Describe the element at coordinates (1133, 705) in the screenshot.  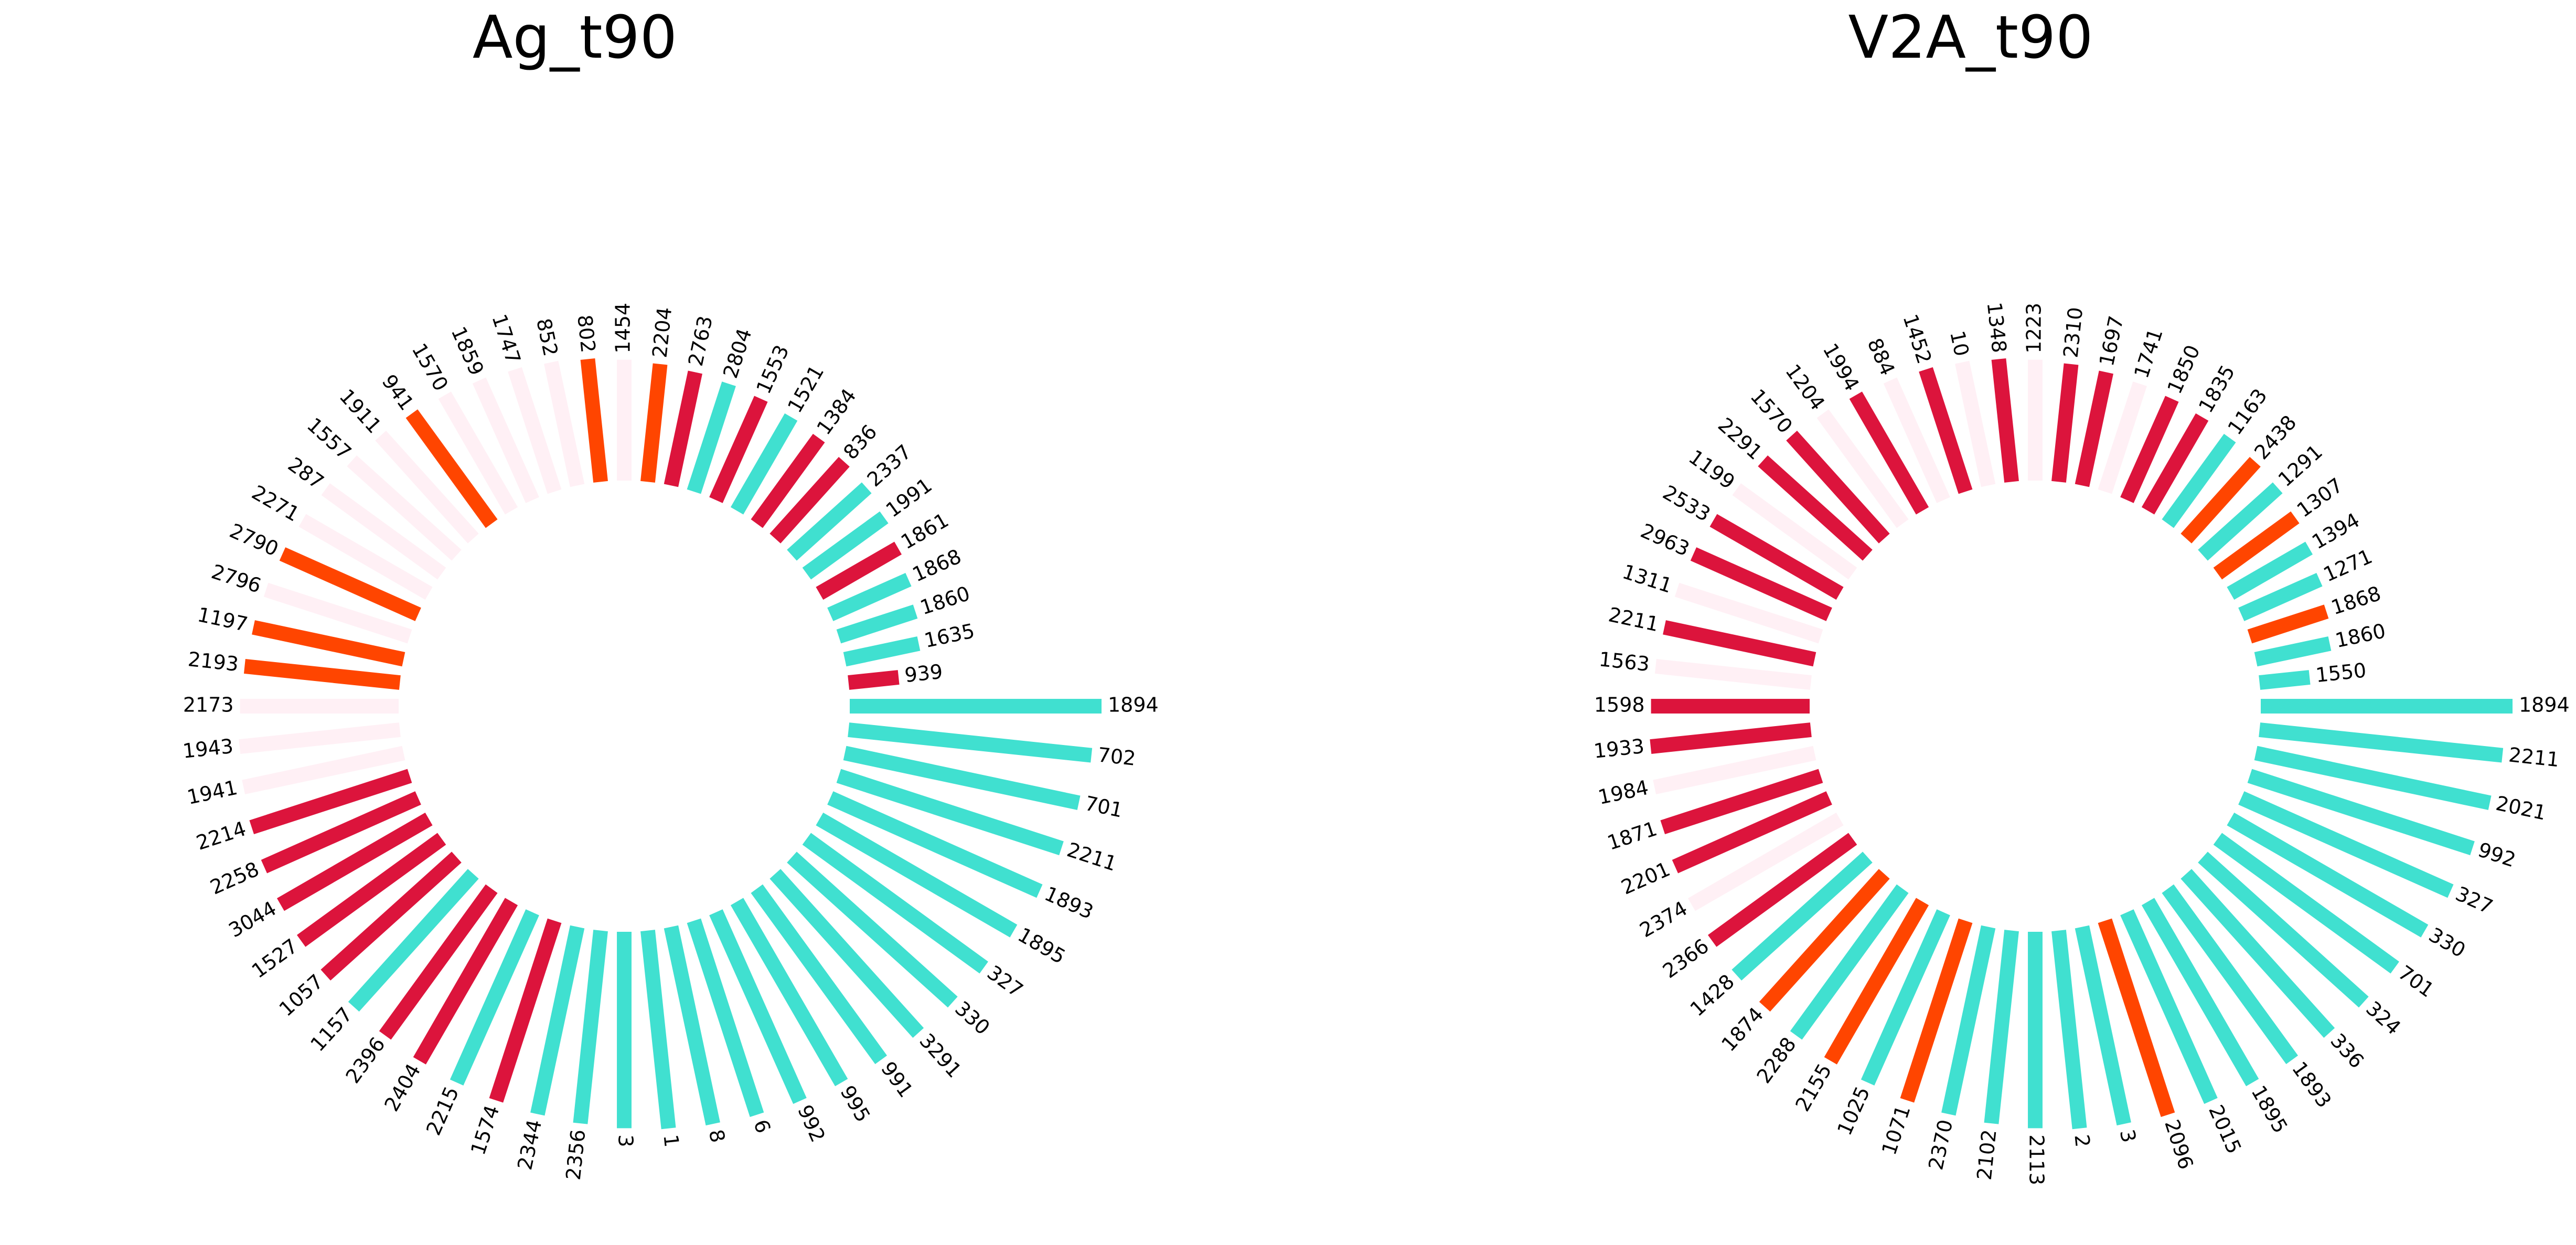
I see `bar-label: 1894` at that location.